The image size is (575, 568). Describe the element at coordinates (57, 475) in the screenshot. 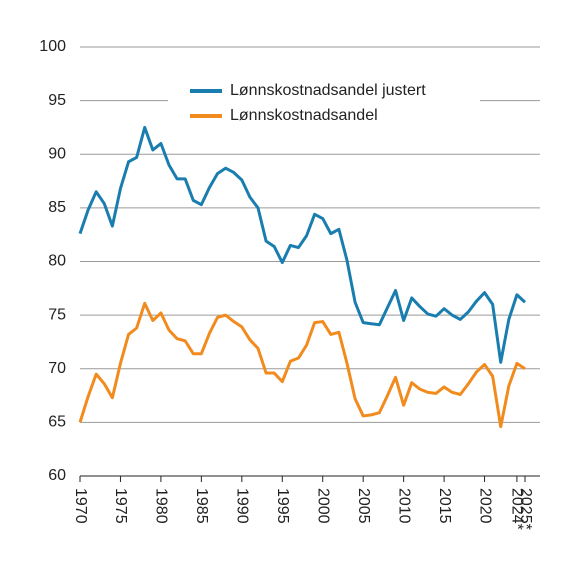

I see `y-tick-label: 60` at that location.